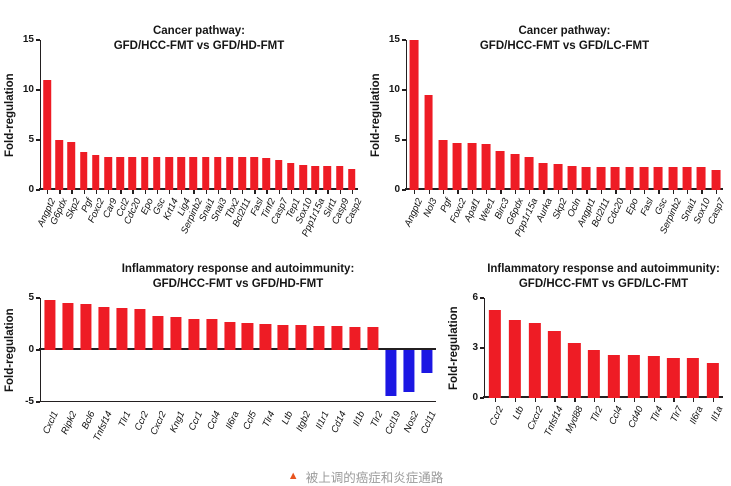 Image resolution: width=731 pixels, height=486 pixels. What do you see at coordinates (96, 172) in the screenshot?
I see `bar-Foxc2` at bounding box center [96, 172].